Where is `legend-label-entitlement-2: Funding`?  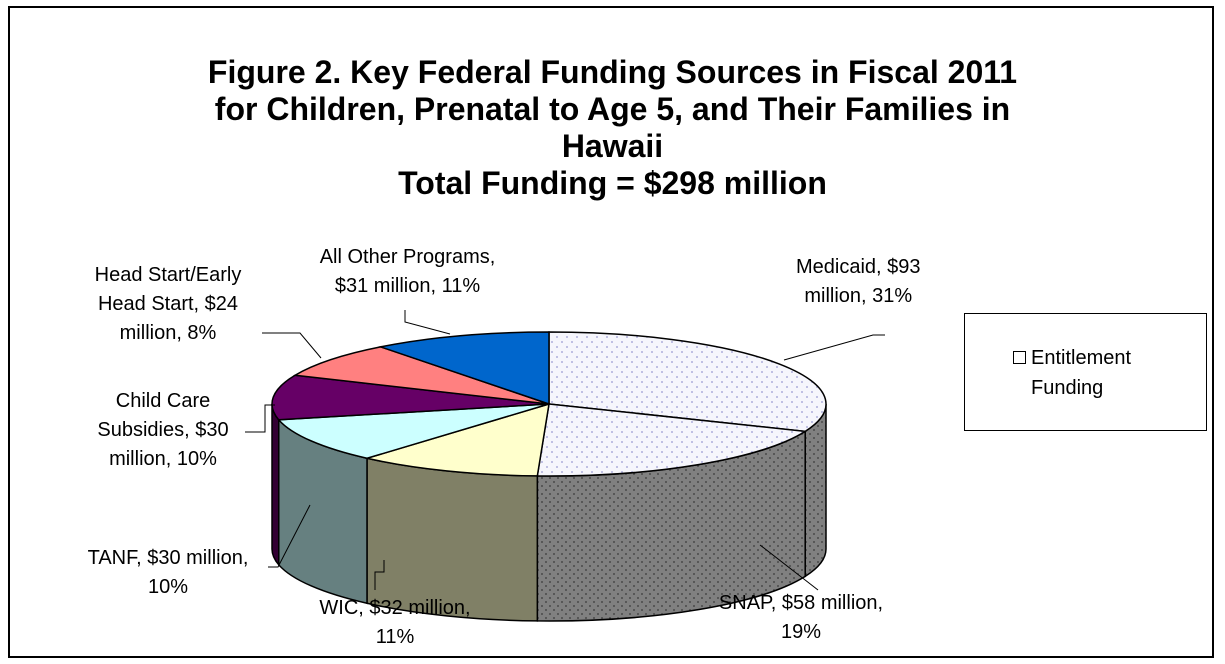
legend-label-entitlement-2: Funding is located at coordinates (1067, 388).